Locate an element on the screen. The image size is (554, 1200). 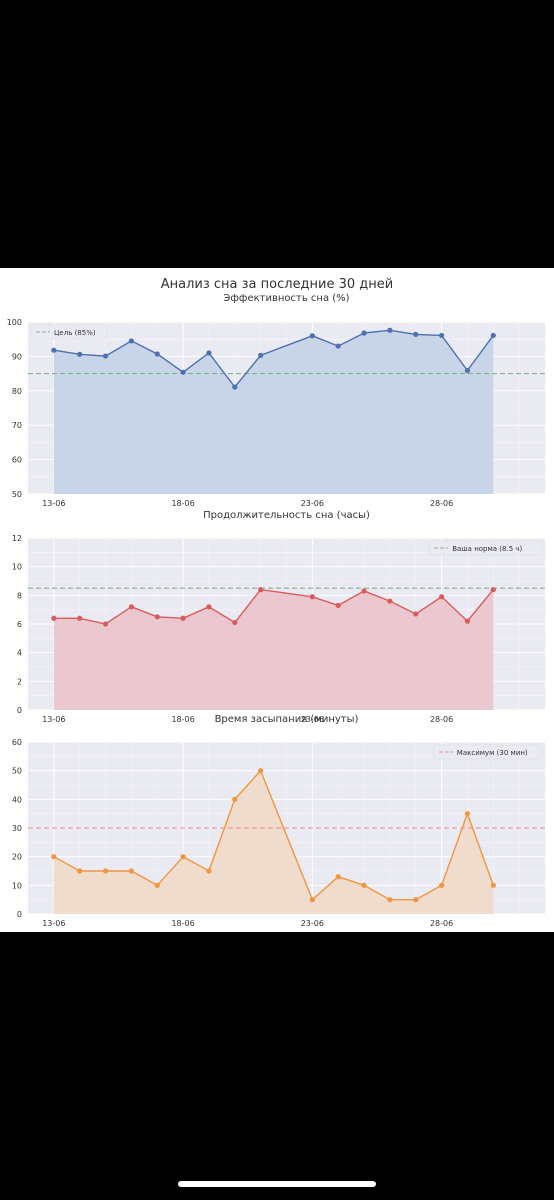
legend-label: Максимум (30 мин) is located at coordinates (492, 753).